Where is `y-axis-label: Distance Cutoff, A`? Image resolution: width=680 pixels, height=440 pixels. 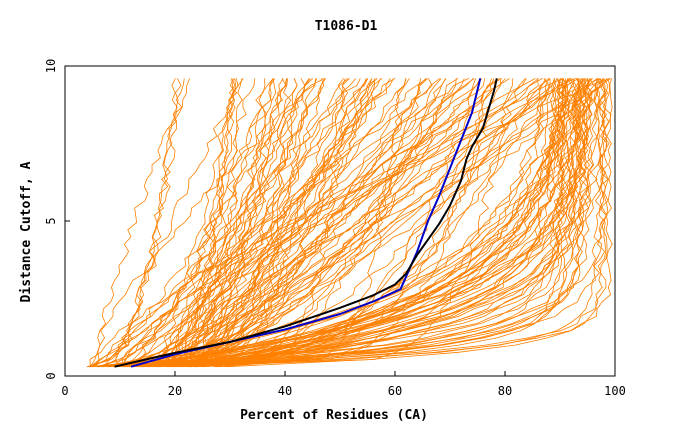
y-axis-label: Distance Cutoff, A is located at coordinates (26, 231).